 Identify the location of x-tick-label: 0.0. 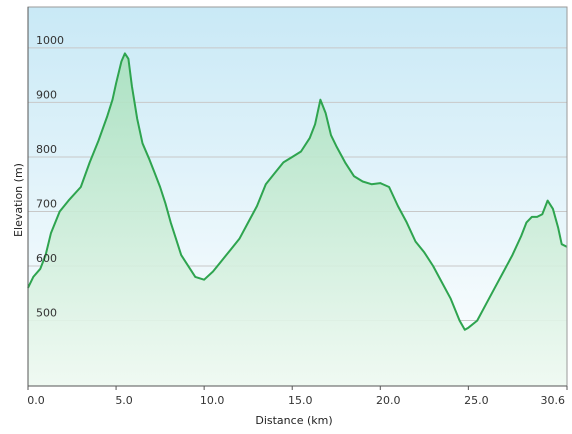
(36, 400).